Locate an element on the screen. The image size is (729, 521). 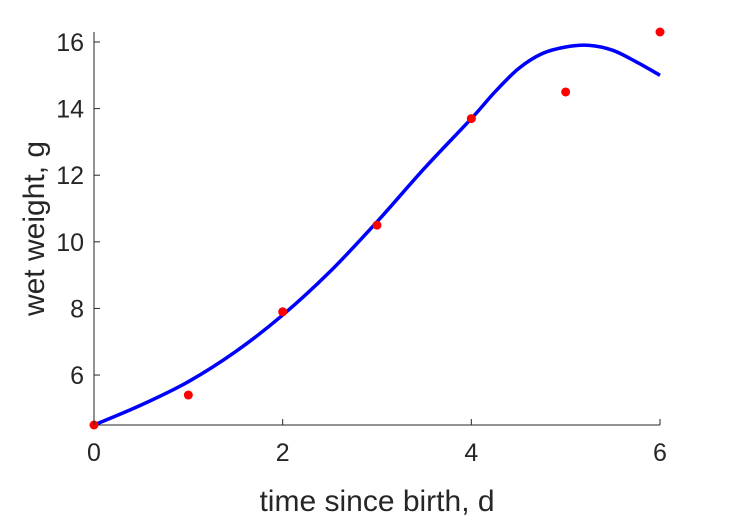
x-tick-label: 2 is located at coordinates (283, 453).